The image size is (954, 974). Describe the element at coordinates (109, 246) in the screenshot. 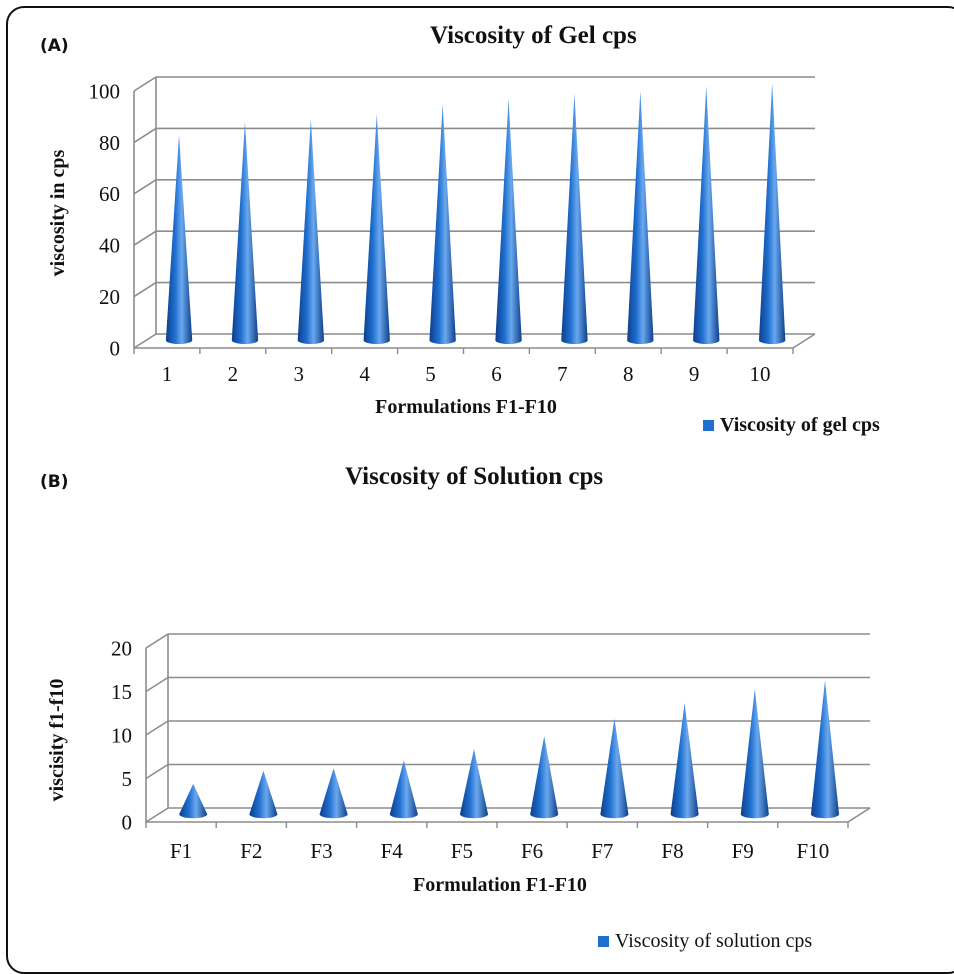

I see `y-tick-label: 40` at that location.